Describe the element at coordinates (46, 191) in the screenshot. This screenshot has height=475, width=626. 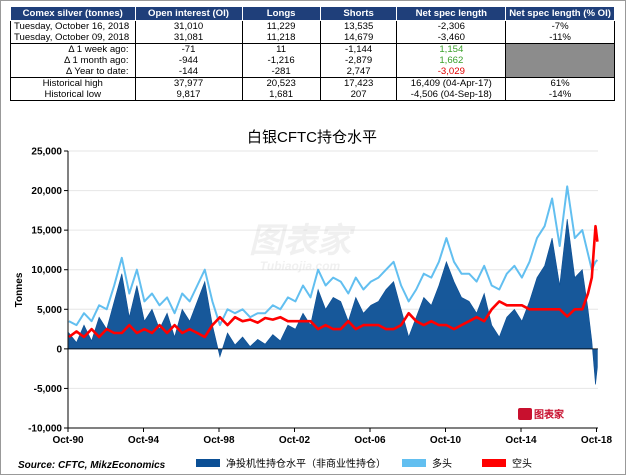
I see `y-tick-label: 20,000` at that location.